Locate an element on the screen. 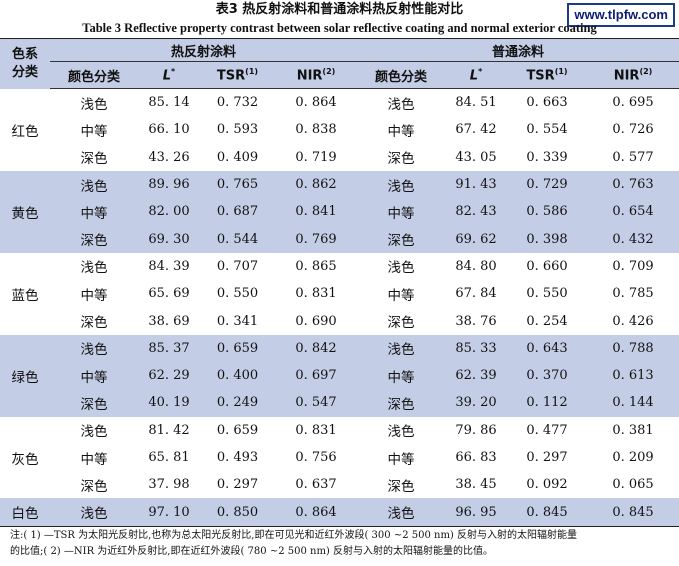 This screenshot has width=679, height=566. header-col-tsr: TSR(1) is located at coordinates (237, 75).